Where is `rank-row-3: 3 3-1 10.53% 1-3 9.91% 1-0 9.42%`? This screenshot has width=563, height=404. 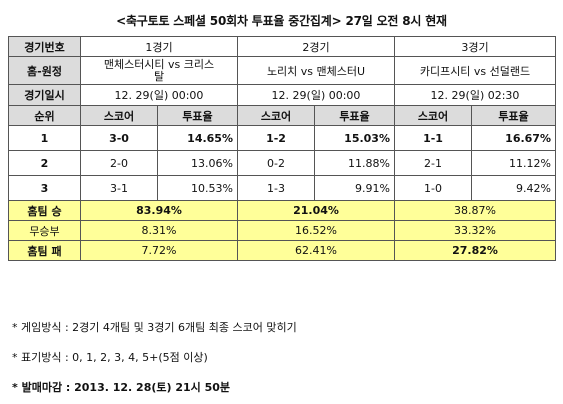 rank-row-3: 3 3-1 10.53% 1-3 9.91% 1-0 9.42% is located at coordinates (282, 188).